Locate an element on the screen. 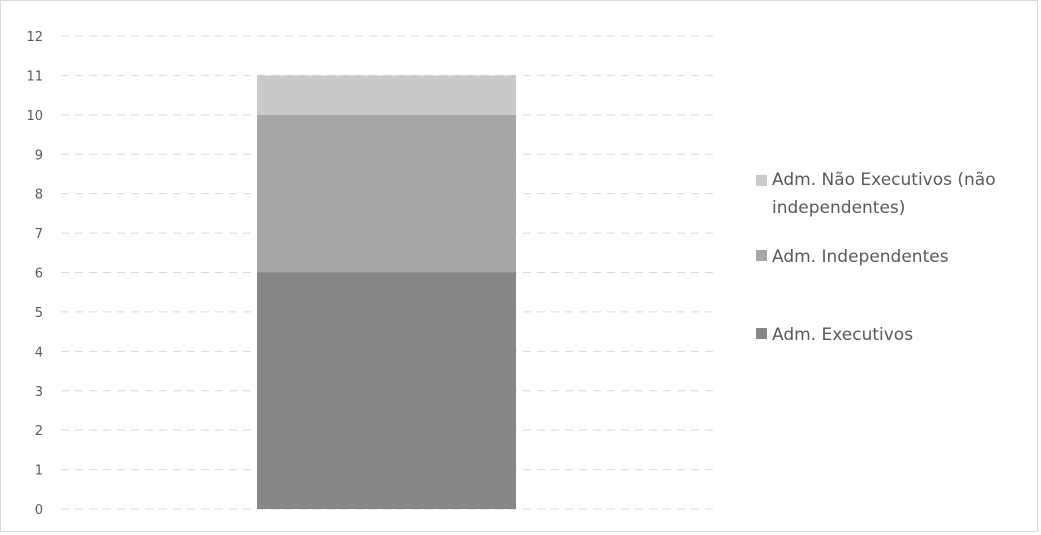 This screenshot has width=1041, height=535. legend-item-executivos: Adm. Executivos is located at coordinates (896, 335).